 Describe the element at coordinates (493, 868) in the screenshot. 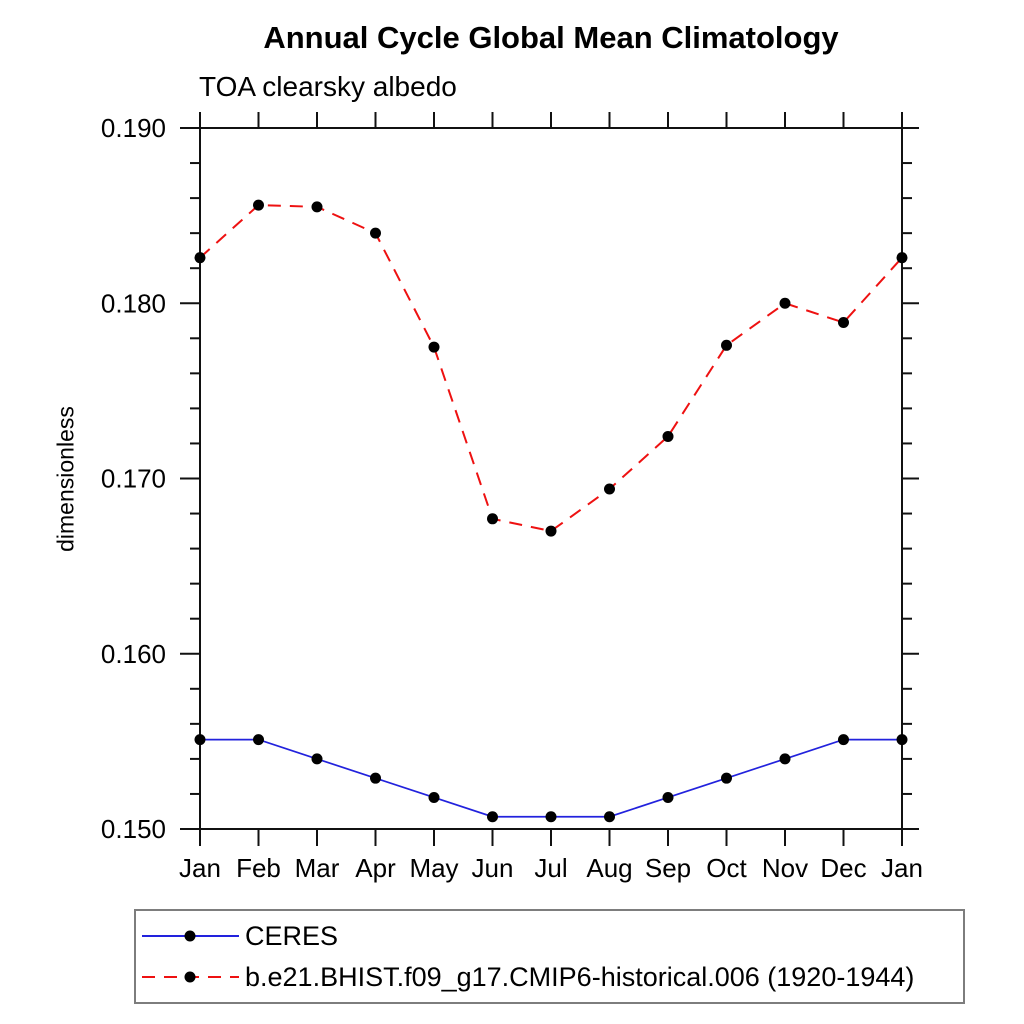

I see `x-tick-label: Jun` at that location.